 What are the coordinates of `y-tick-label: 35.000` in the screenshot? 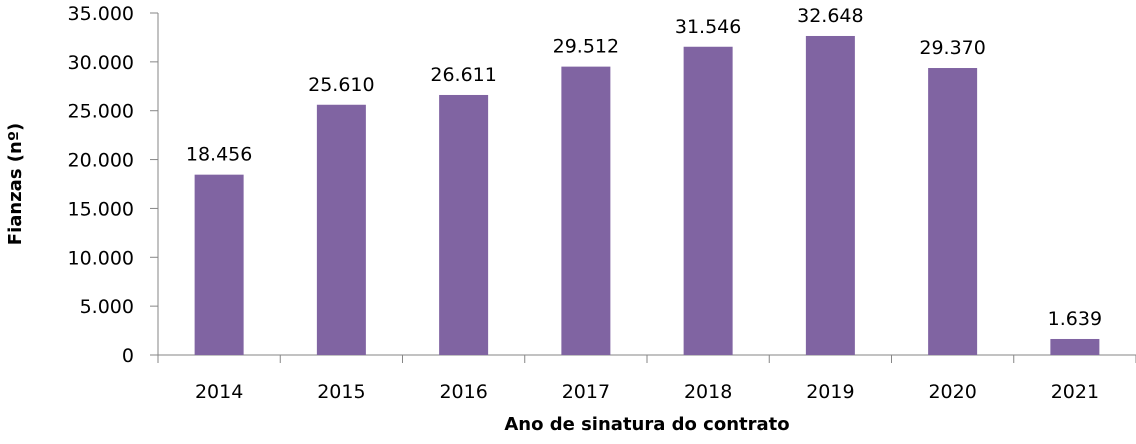 It's located at (101, 14).